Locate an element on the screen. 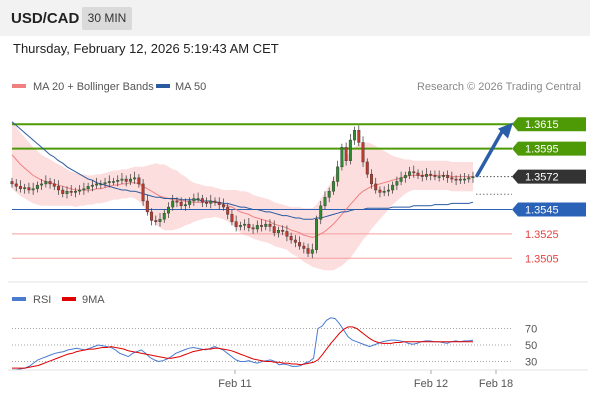 The image size is (590, 400). level-label-5: 1.3505 is located at coordinates (542, 259).